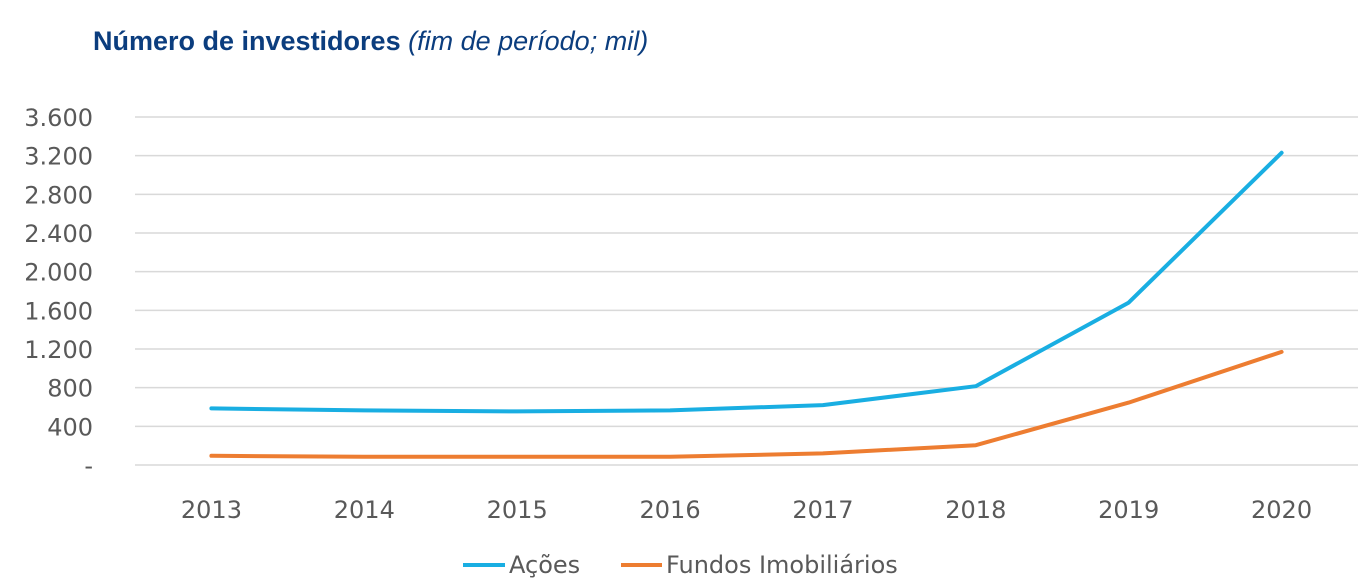 This screenshot has height=586, width=1367. I want to click on y-tick-label: 2.800, so click(58, 195).